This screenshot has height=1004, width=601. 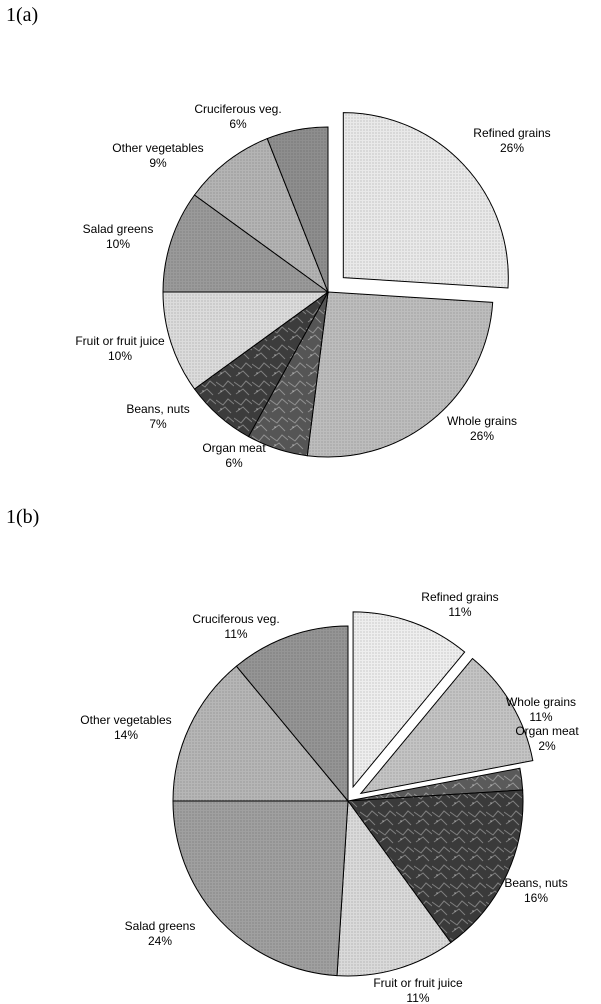 What do you see at coordinates (288, 374) in the screenshot?
I see `pie-slice-organ-meat` at bounding box center [288, 374].